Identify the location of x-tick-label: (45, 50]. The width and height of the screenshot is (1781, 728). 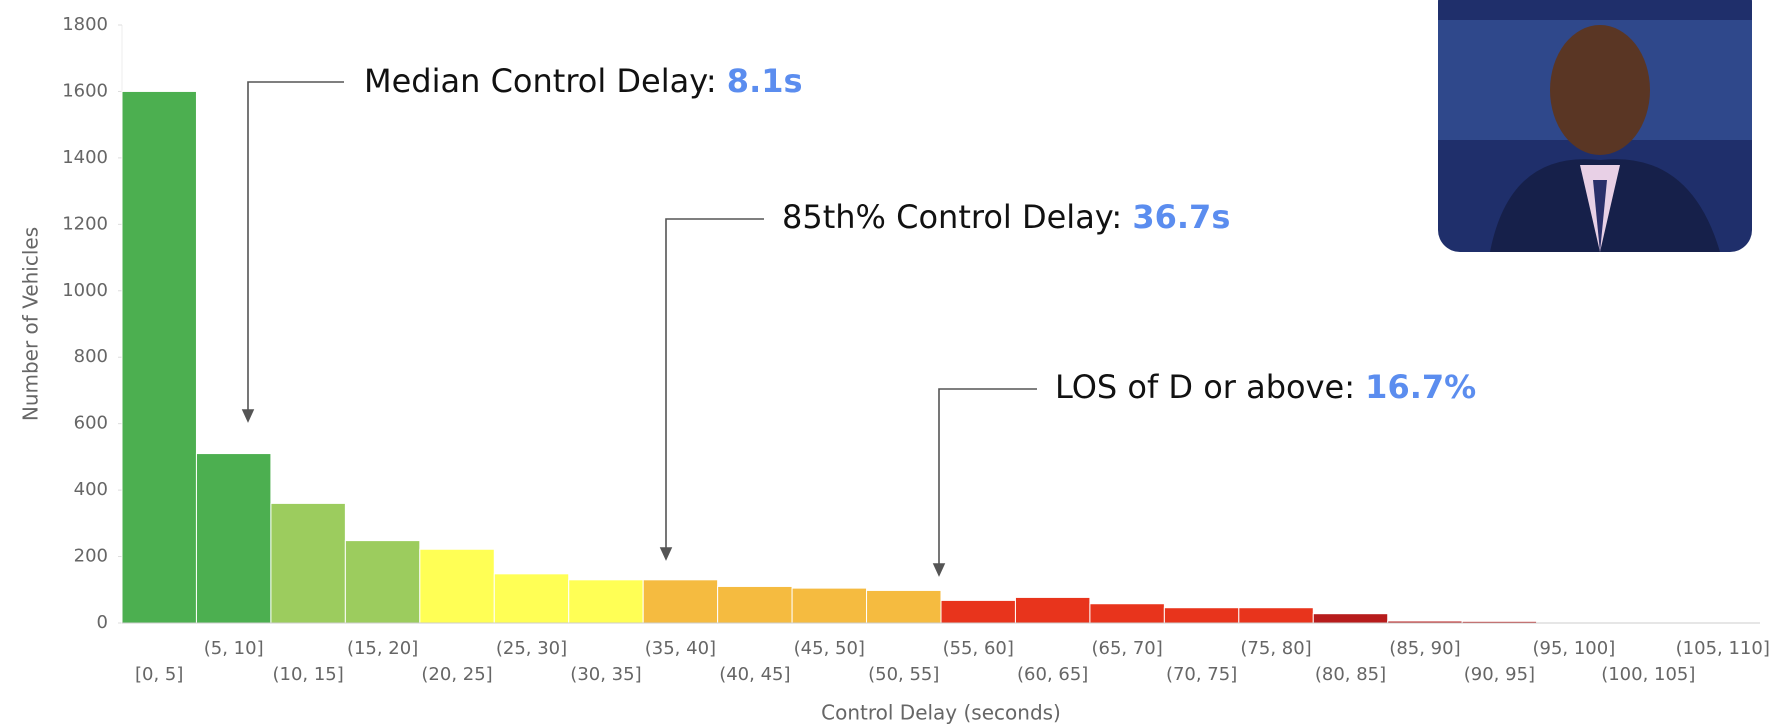
(829, 648).